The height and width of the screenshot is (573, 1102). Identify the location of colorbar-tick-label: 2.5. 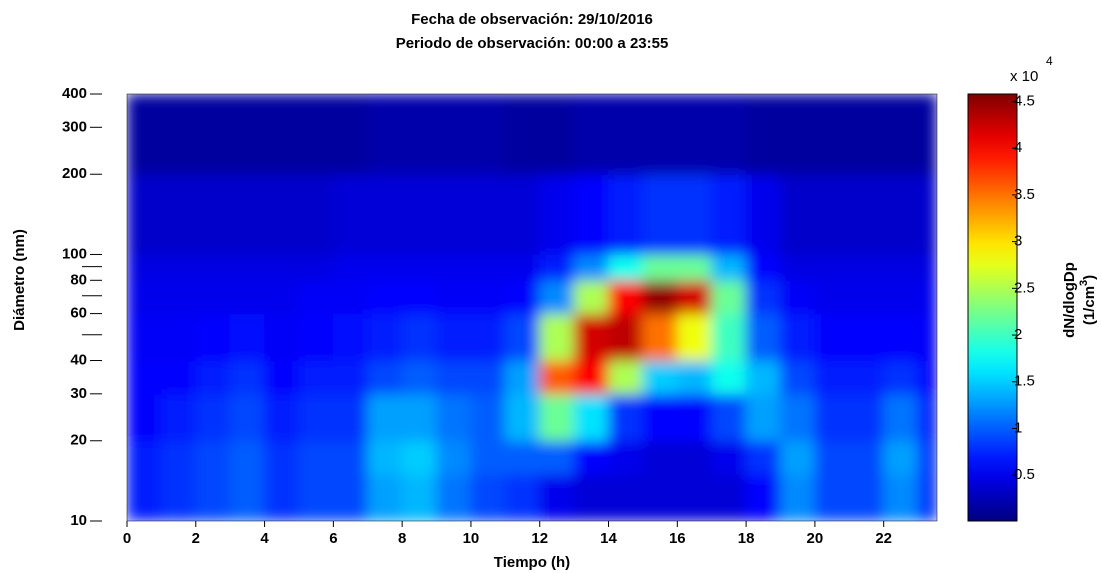
(1024, 287).